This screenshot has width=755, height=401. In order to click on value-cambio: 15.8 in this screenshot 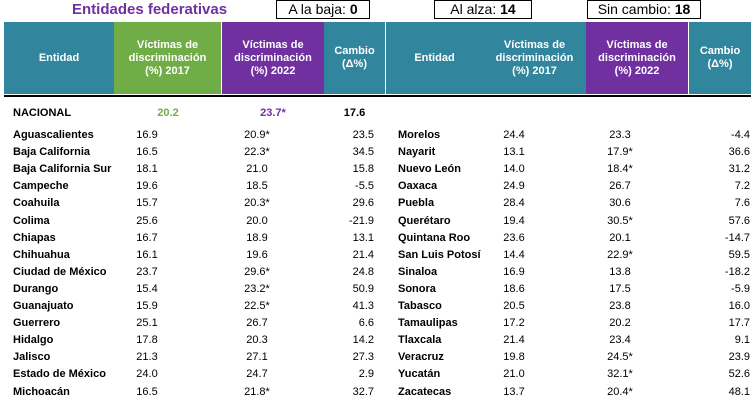, I will do `click(363, 169)`.